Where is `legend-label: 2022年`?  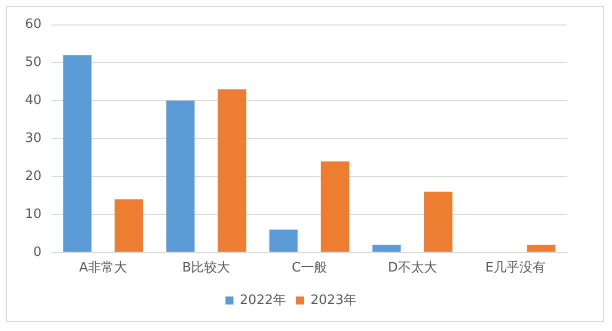 legend-label: 2022年 is located at coordinates (263, 300).